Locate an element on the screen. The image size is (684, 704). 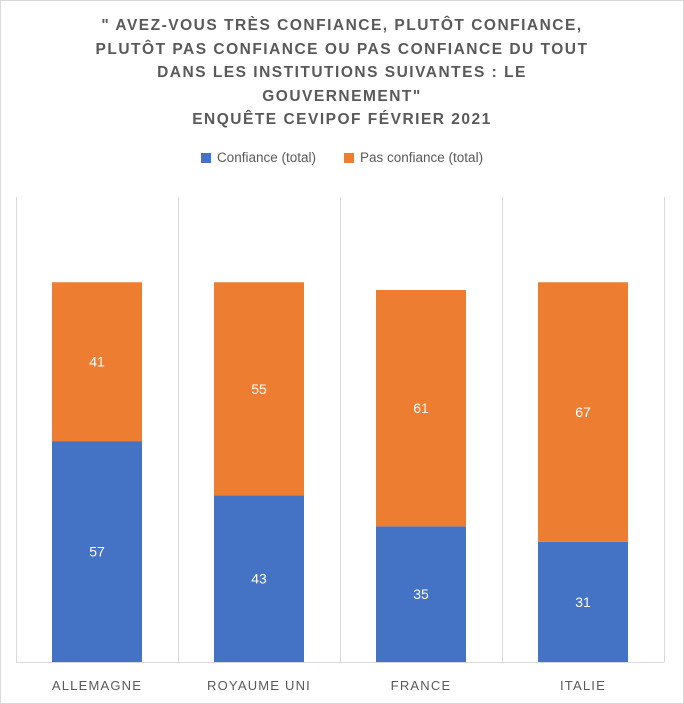
chart-legend: Confiance (total) Pas confiance (total) is located at coordinates (342, 157).